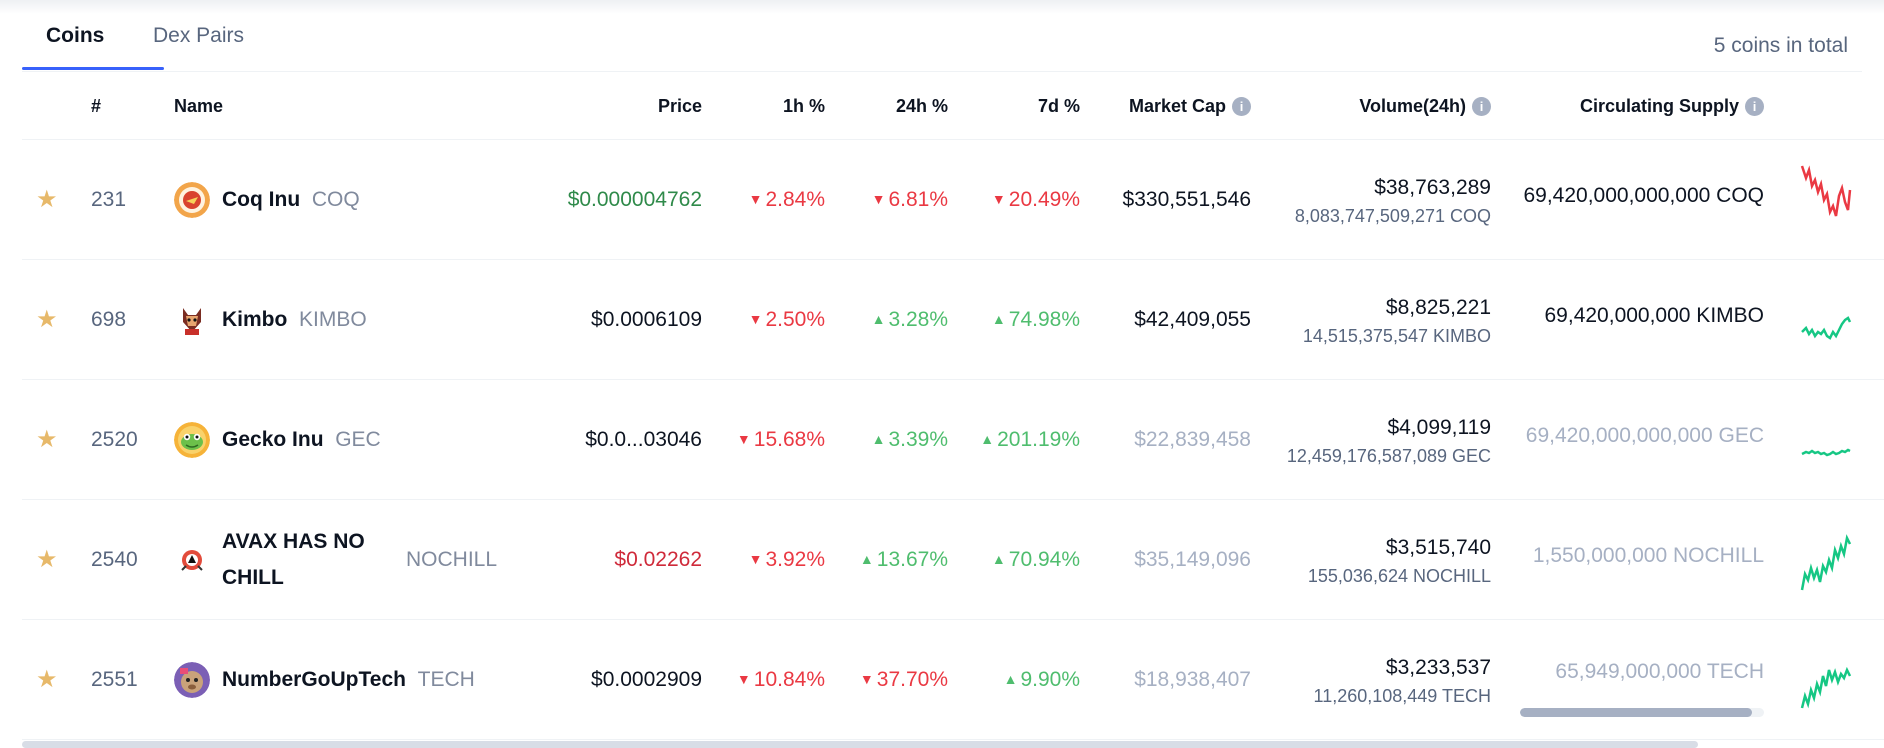 The width and height of the screenshot is (1884, 748). What do you see at coordinates (1392, 216) in the screenshot?
I see `volume-coin: 8,083,747,509,271 COQ` at bounding box center [1392, 216].